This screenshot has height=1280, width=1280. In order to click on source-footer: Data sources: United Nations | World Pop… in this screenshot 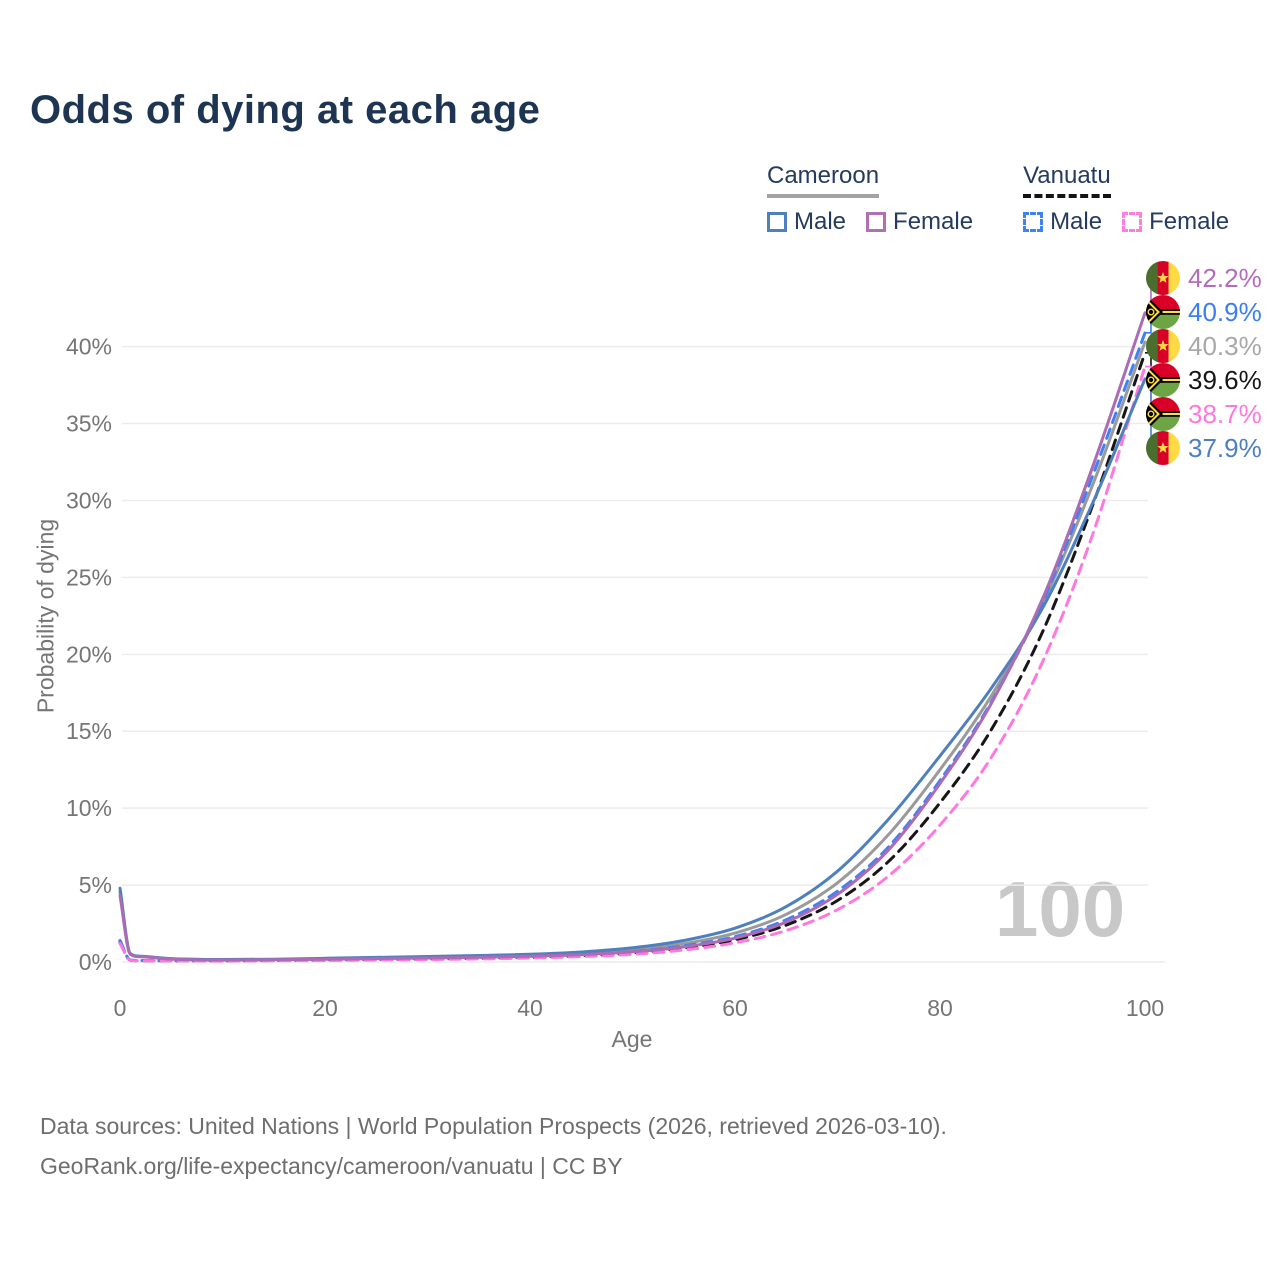, I will do `click(493, 1146)`.